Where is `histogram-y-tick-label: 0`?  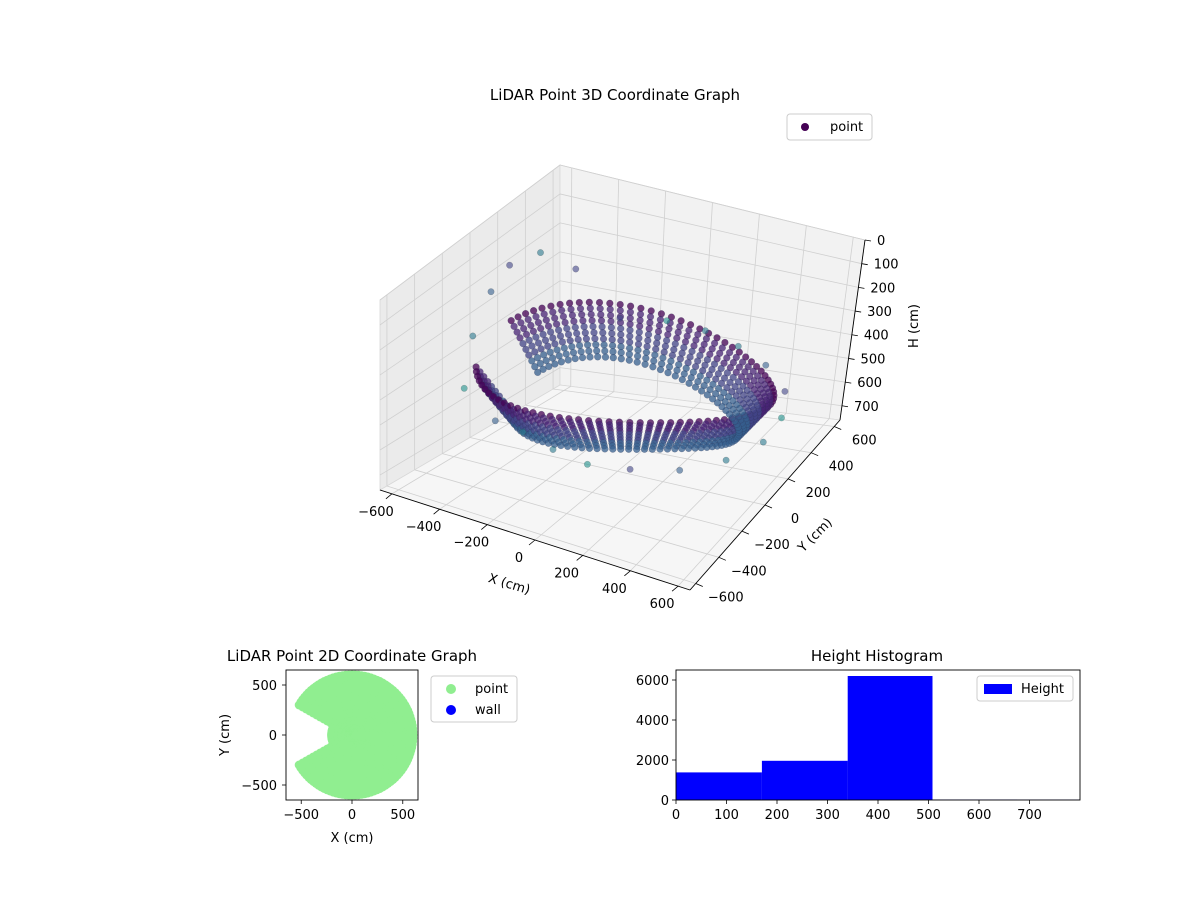 histogram-y-tick-label: 0 is located at coordinates (665, 801).